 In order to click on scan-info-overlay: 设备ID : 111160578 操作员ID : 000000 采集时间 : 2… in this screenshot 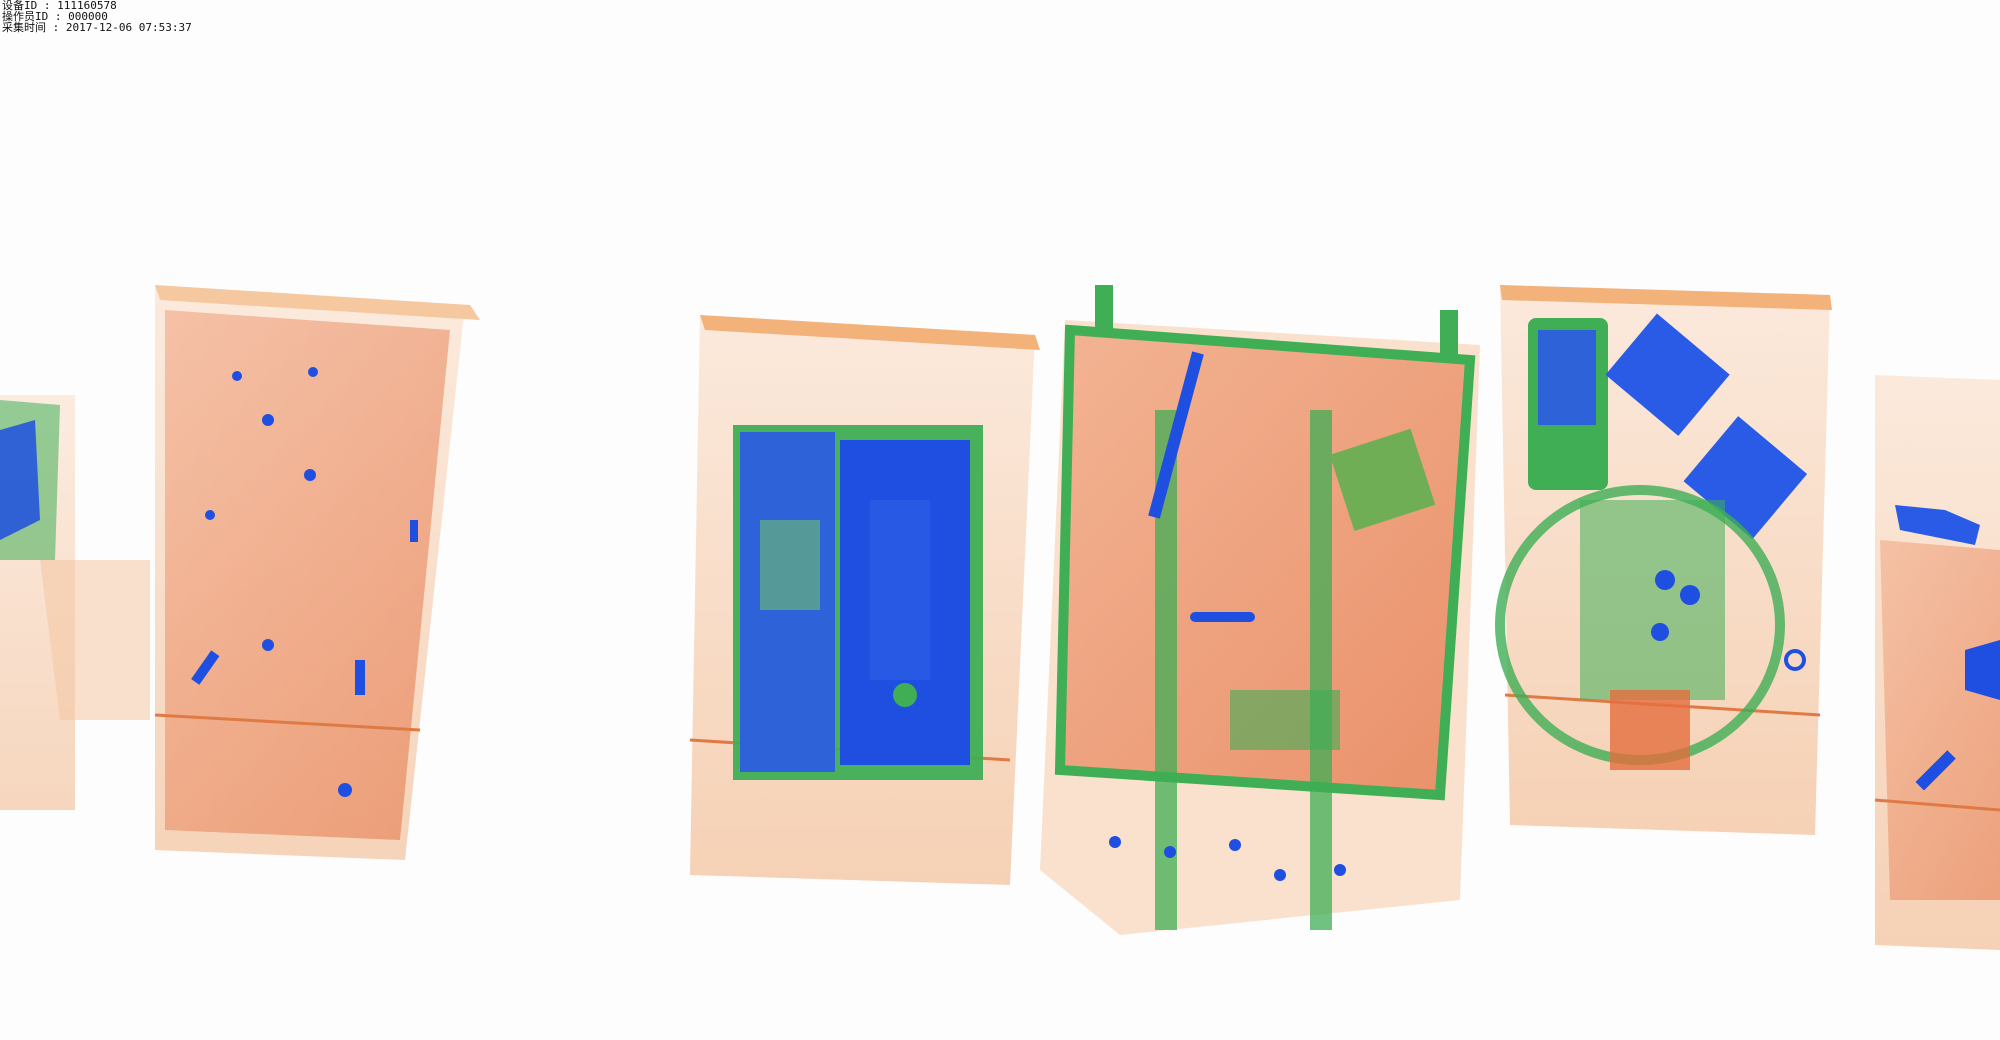, I will do `click(97, 16)`.